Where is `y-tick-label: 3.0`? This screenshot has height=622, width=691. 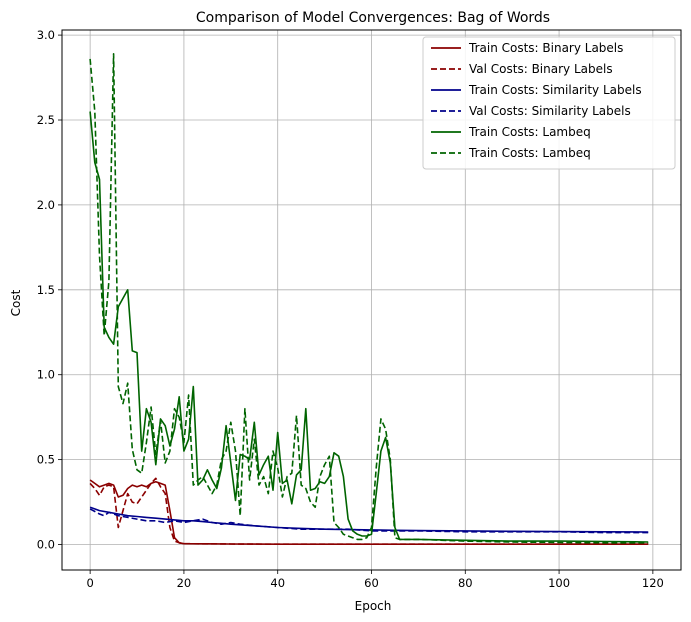 y-tick-label: 3.0 is located at coordinates (46, 35).